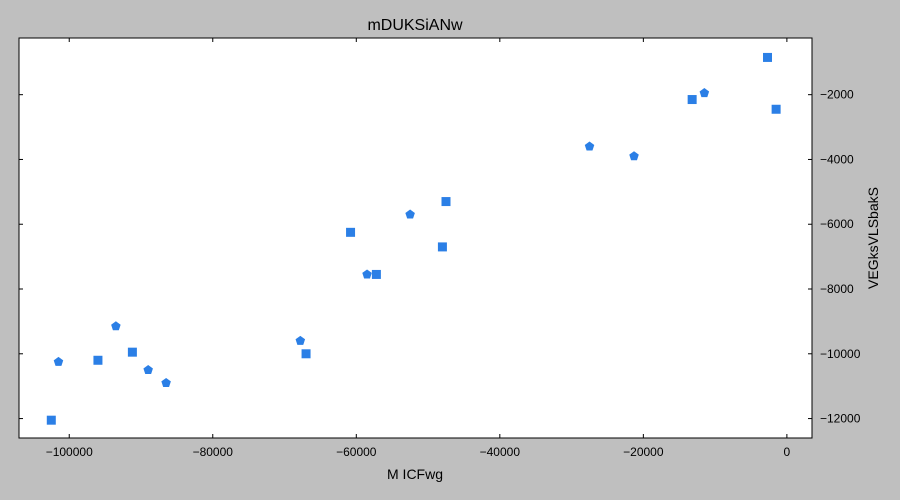 Image resolution: width=900 pixels, height=500 pixels. I want to click on x-tick-label: −40000, so click(500, 452).